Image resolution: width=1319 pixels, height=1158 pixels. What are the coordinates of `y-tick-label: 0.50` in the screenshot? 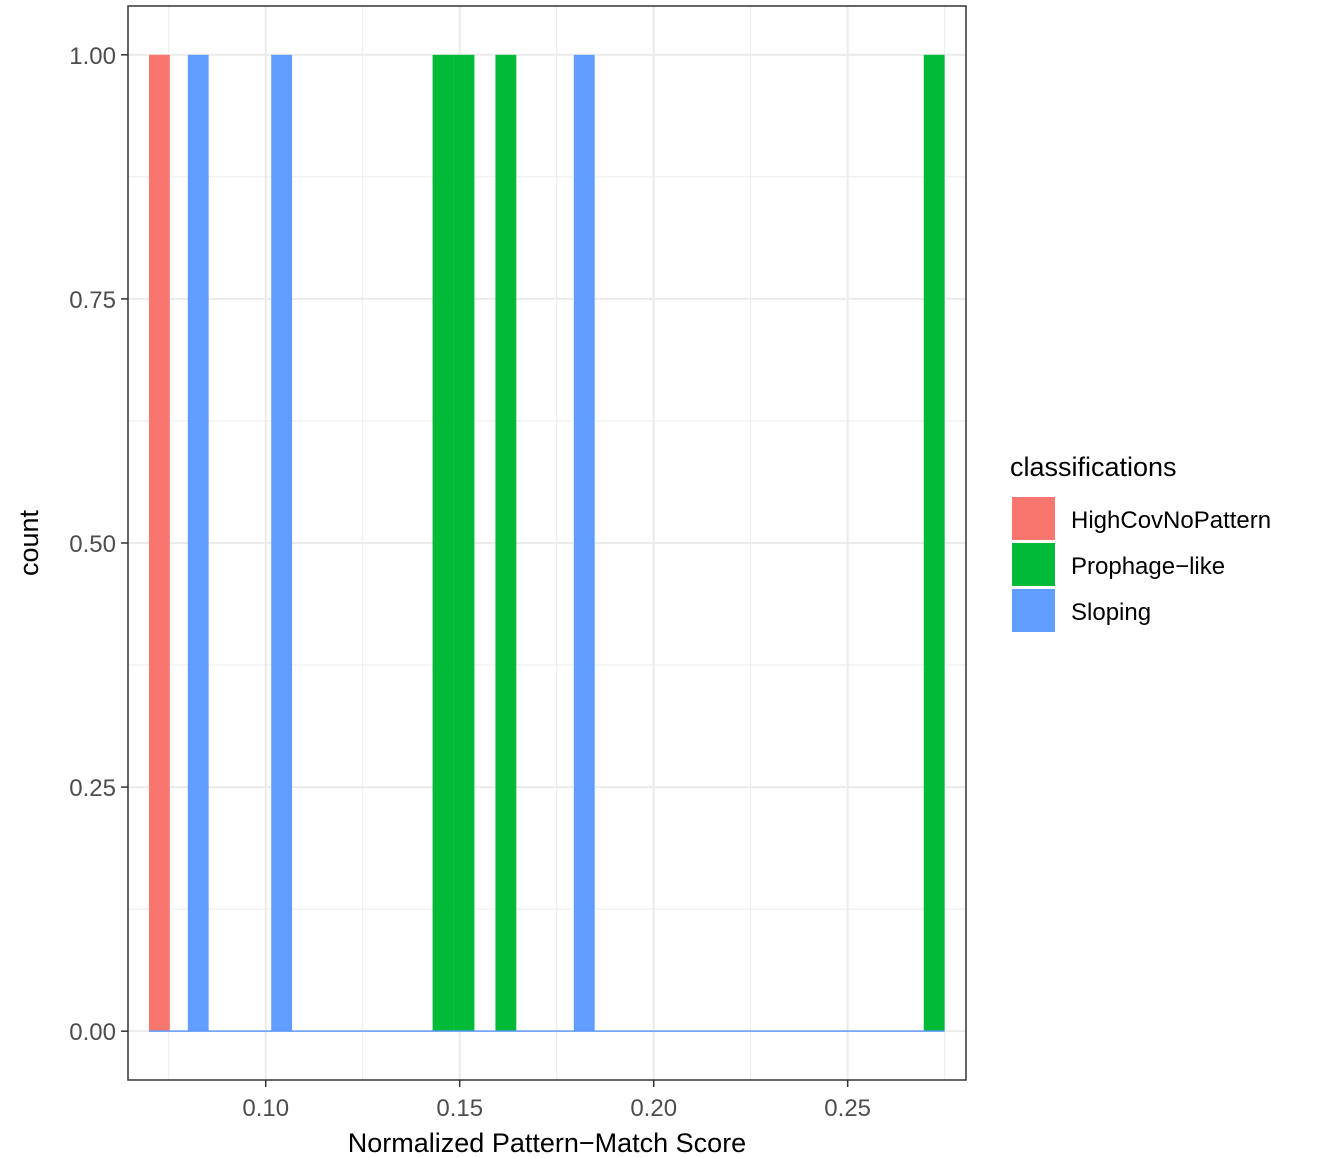 It's located at (92, 544).